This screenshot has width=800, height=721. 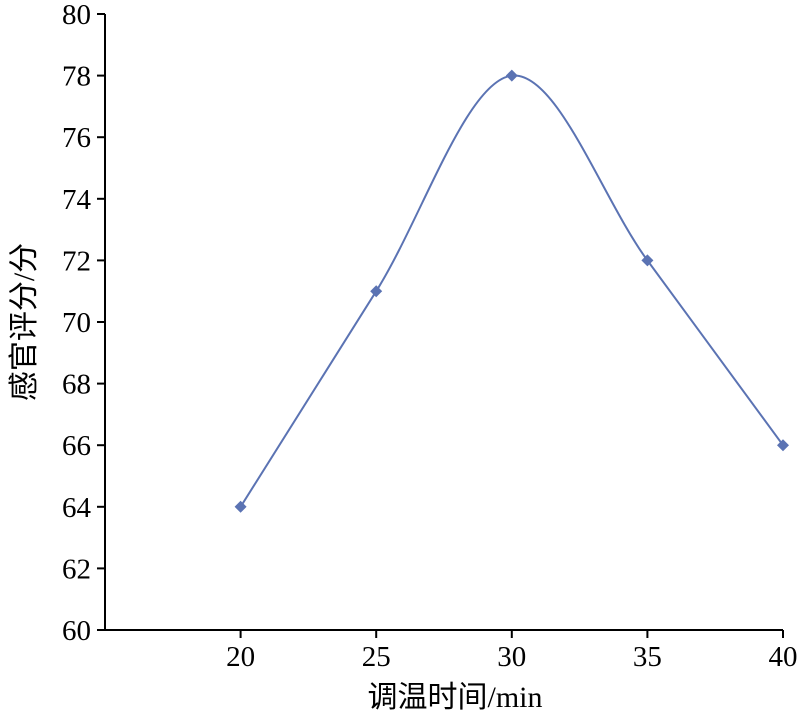 I want to click on y-tick-label: 60, so click(x=76, y=631).